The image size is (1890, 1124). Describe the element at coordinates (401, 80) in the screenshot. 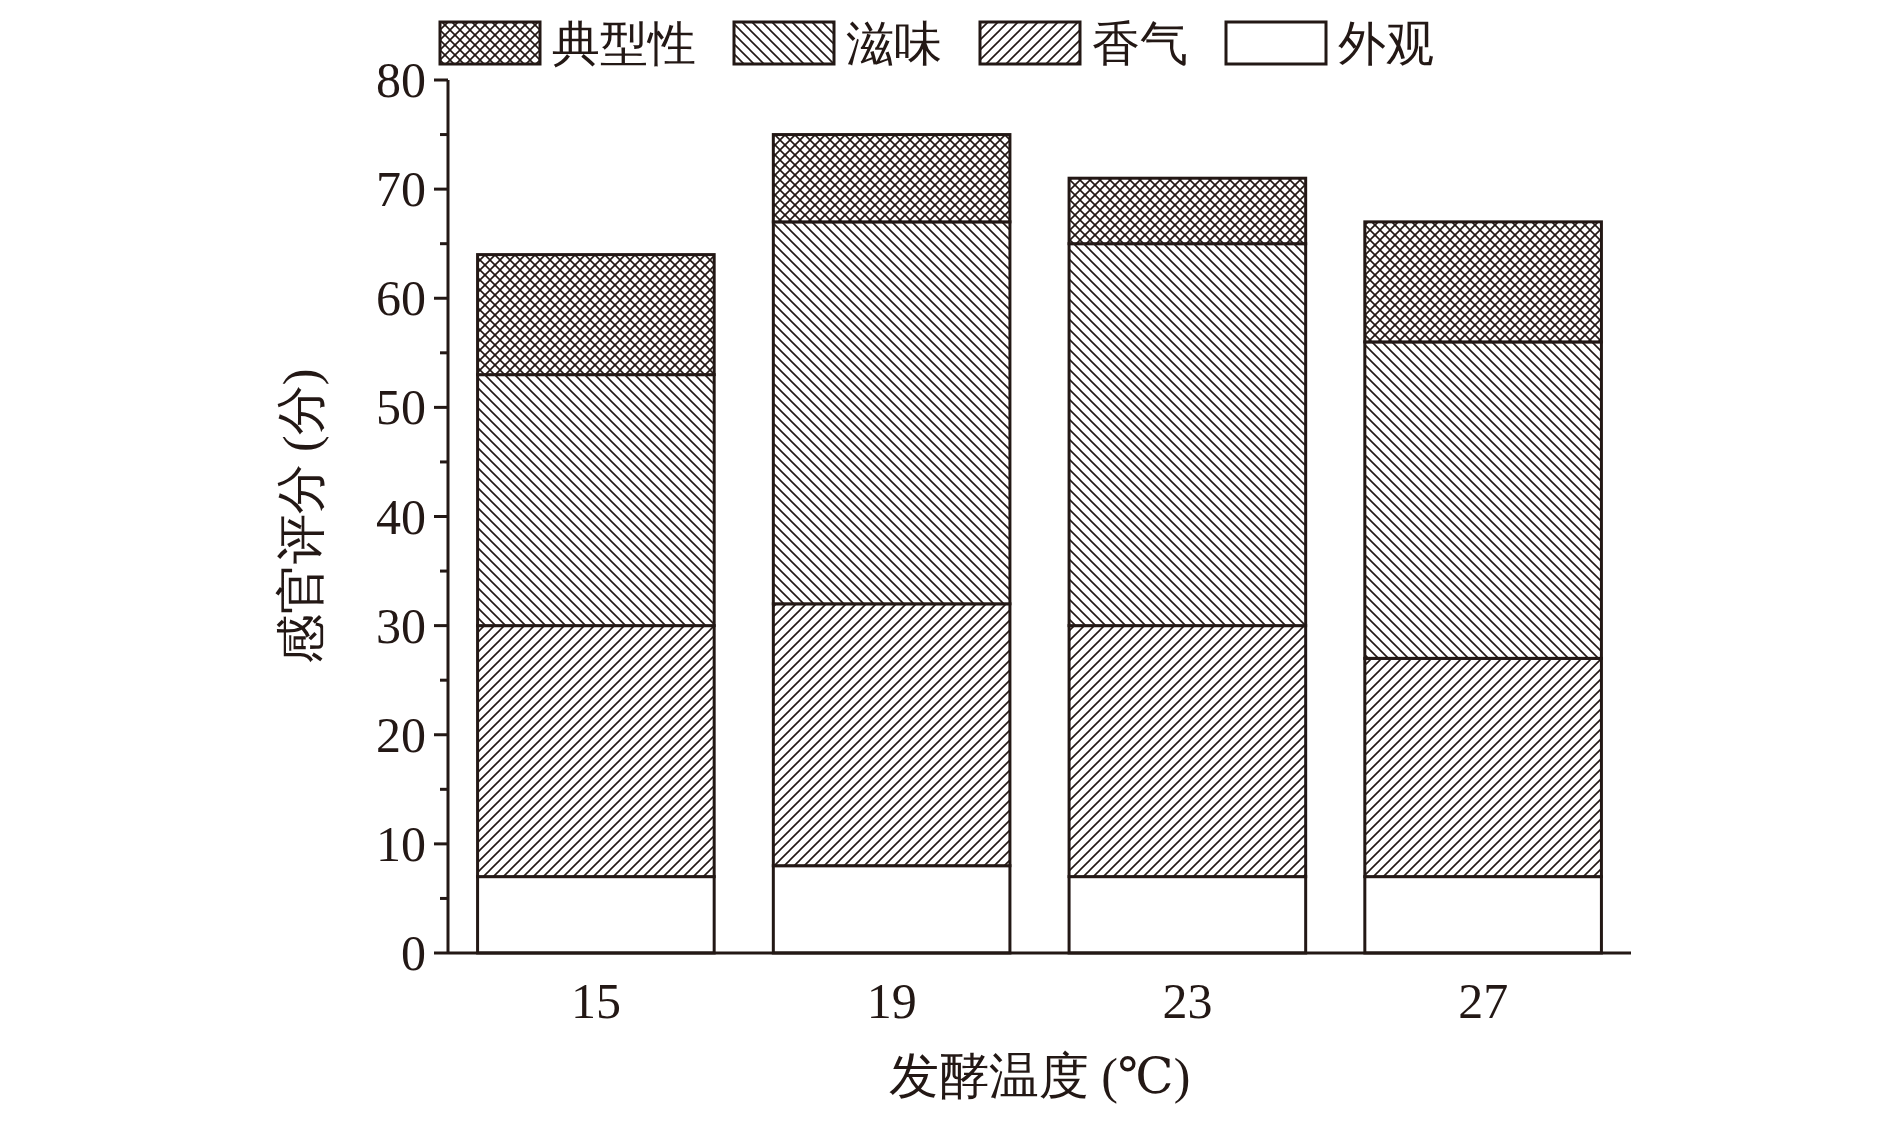

I see `y-tick-label: 80` at that location.